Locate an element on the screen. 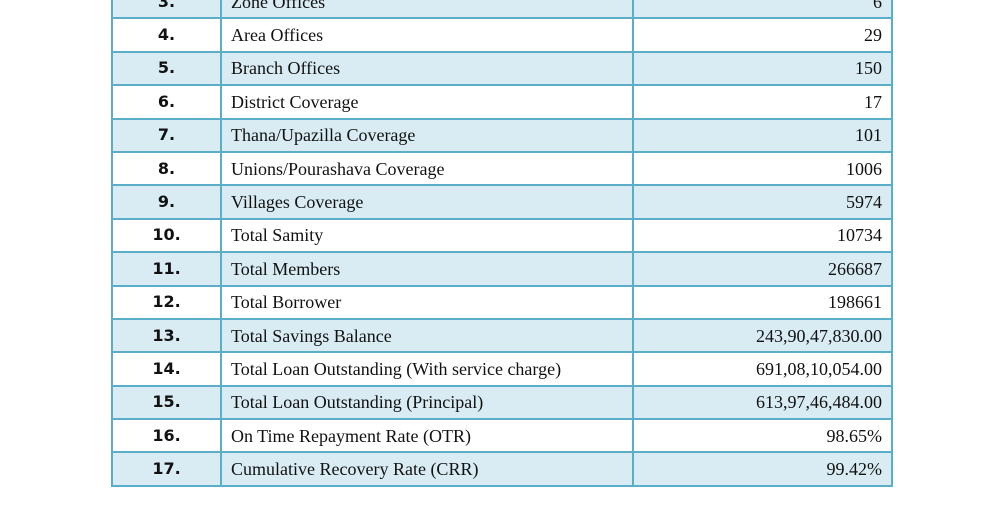 Image resolution: width=1000 pixels, height=525 pixels. row-label: Total Members is located at coordinates (427, 269).